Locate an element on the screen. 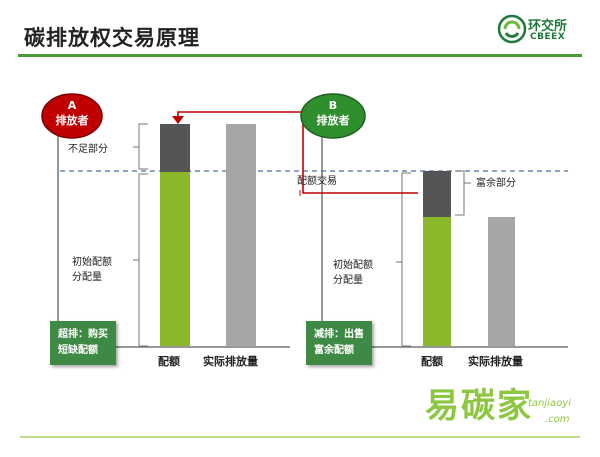  logo-name-en: CBEEX is located at coordinates (548, 37).